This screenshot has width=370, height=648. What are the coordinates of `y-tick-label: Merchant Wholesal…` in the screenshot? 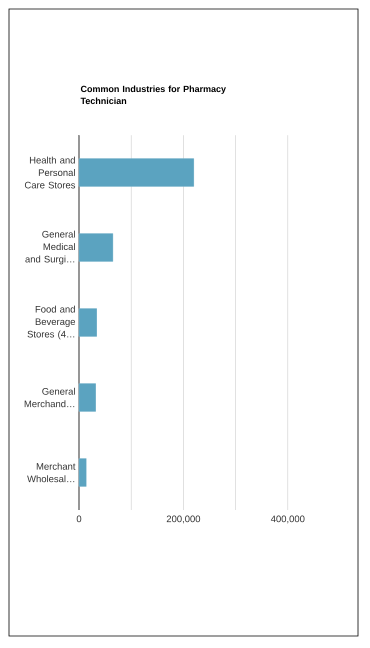 It's located at (51, 472).